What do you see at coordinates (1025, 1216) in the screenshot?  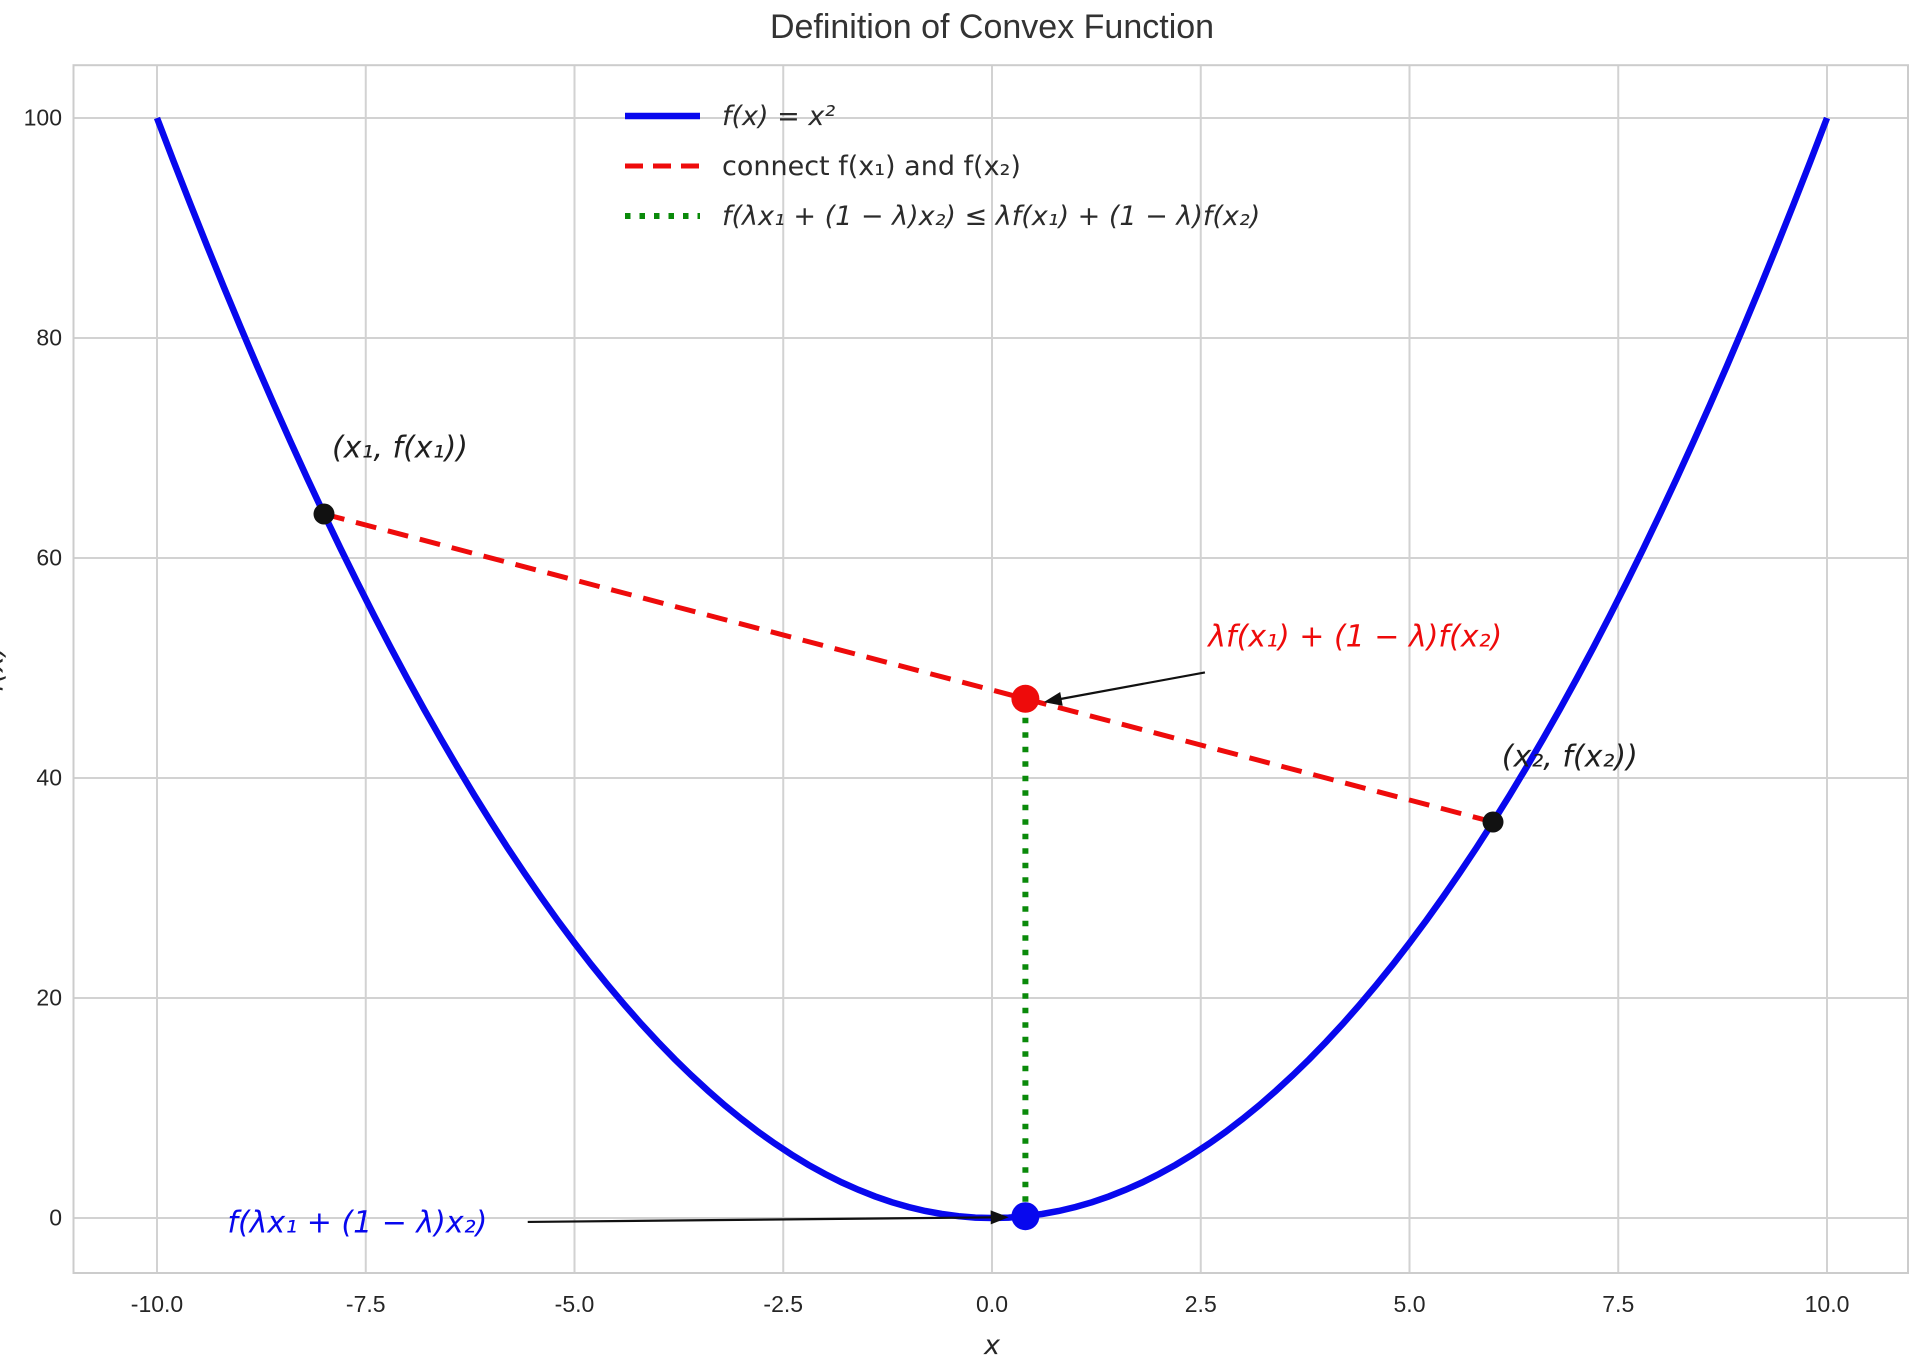 I see `data-point-blue` at bounding box center [1025, 1216].